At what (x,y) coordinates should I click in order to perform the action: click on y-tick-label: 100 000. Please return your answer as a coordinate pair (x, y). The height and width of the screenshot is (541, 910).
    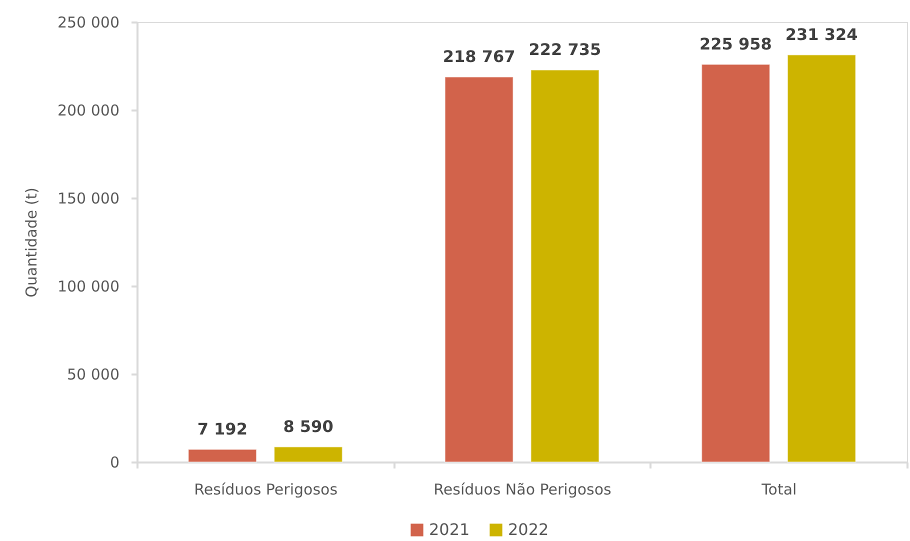
    Looking at the image, I should click on (88, 287).